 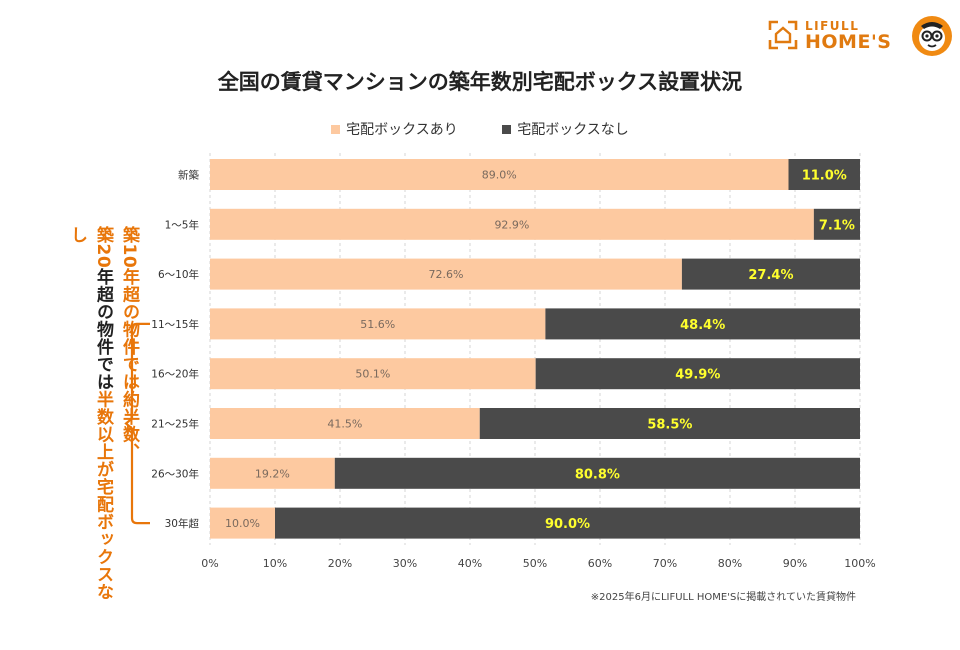 What do you see at coordinates (932, 36) in the screenshot?
I see `mascot-face-icon` at bounding box center [932, 36].